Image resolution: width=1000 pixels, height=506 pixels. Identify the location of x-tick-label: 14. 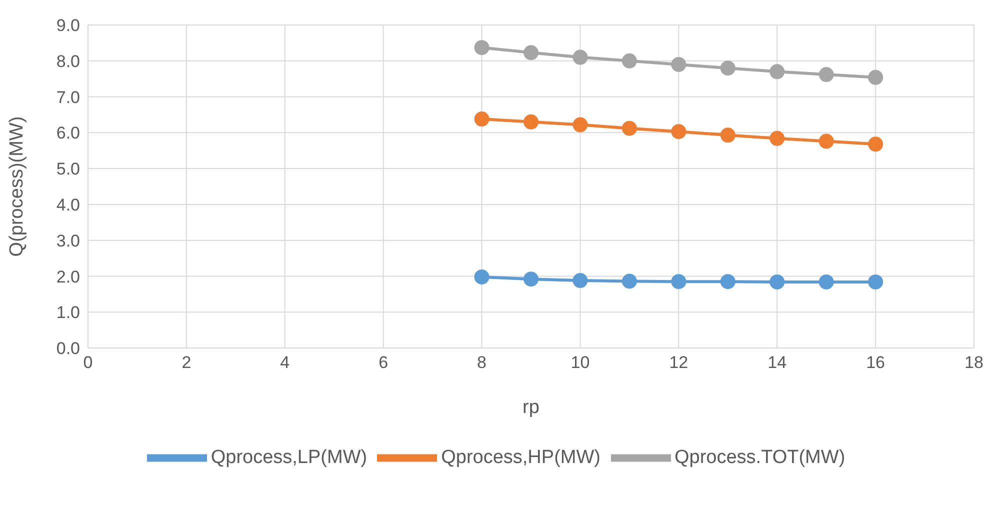
(777, 362).